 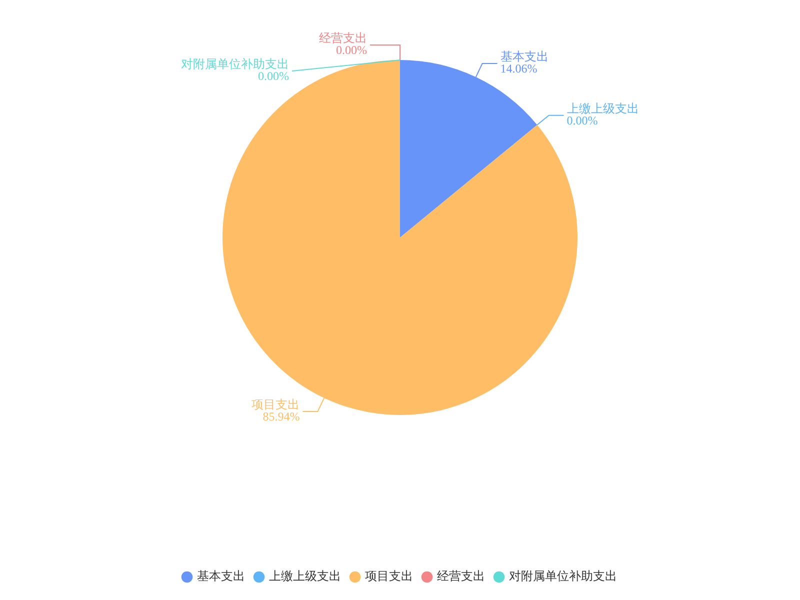 What do you see at coordinates (389, 576) in the screenshot?
I see `legend-label: 项目支出` at bounding box center [389, 576].